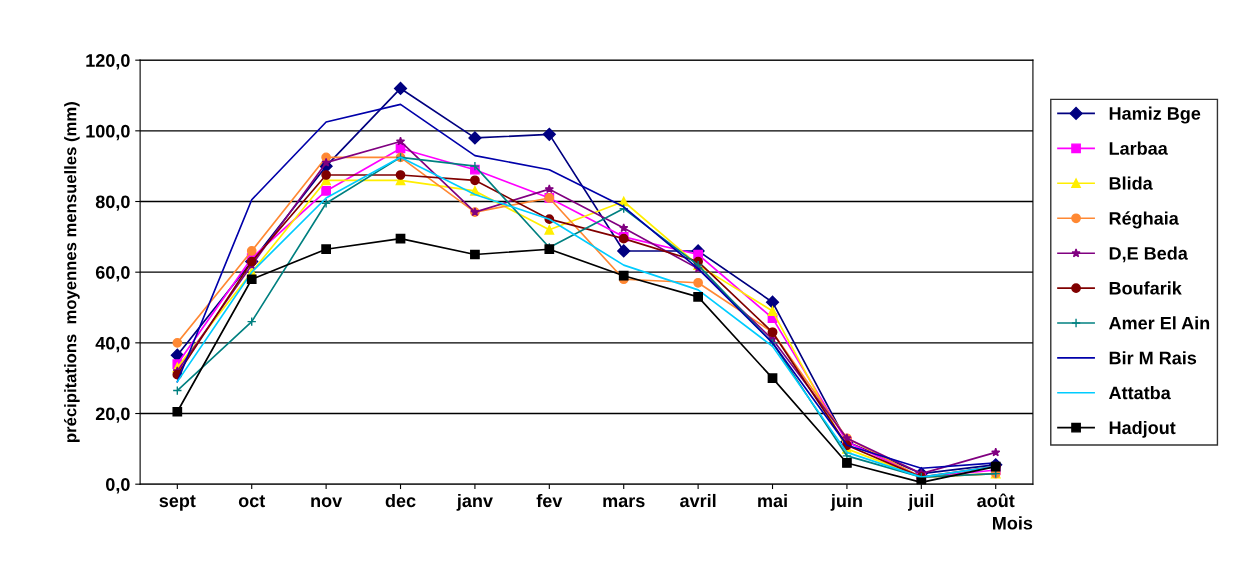  Describe the element at coordinates (71, 272) in the screenshot. I see `y-axis-title: précipitations moyennes mensuelles (mm)` at that location.